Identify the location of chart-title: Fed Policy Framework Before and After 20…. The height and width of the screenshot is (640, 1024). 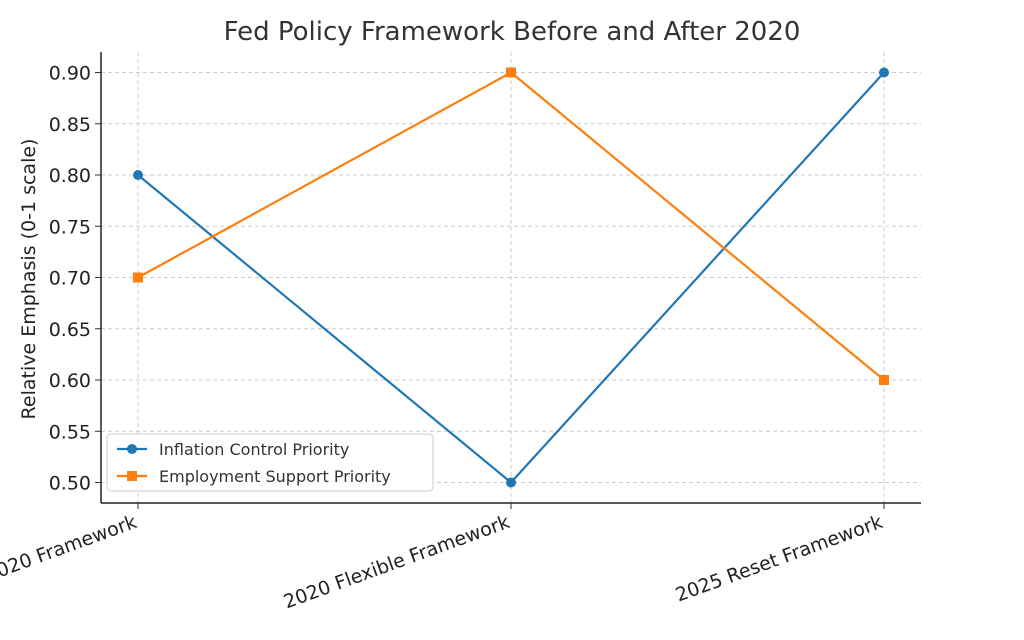
(512, 32).